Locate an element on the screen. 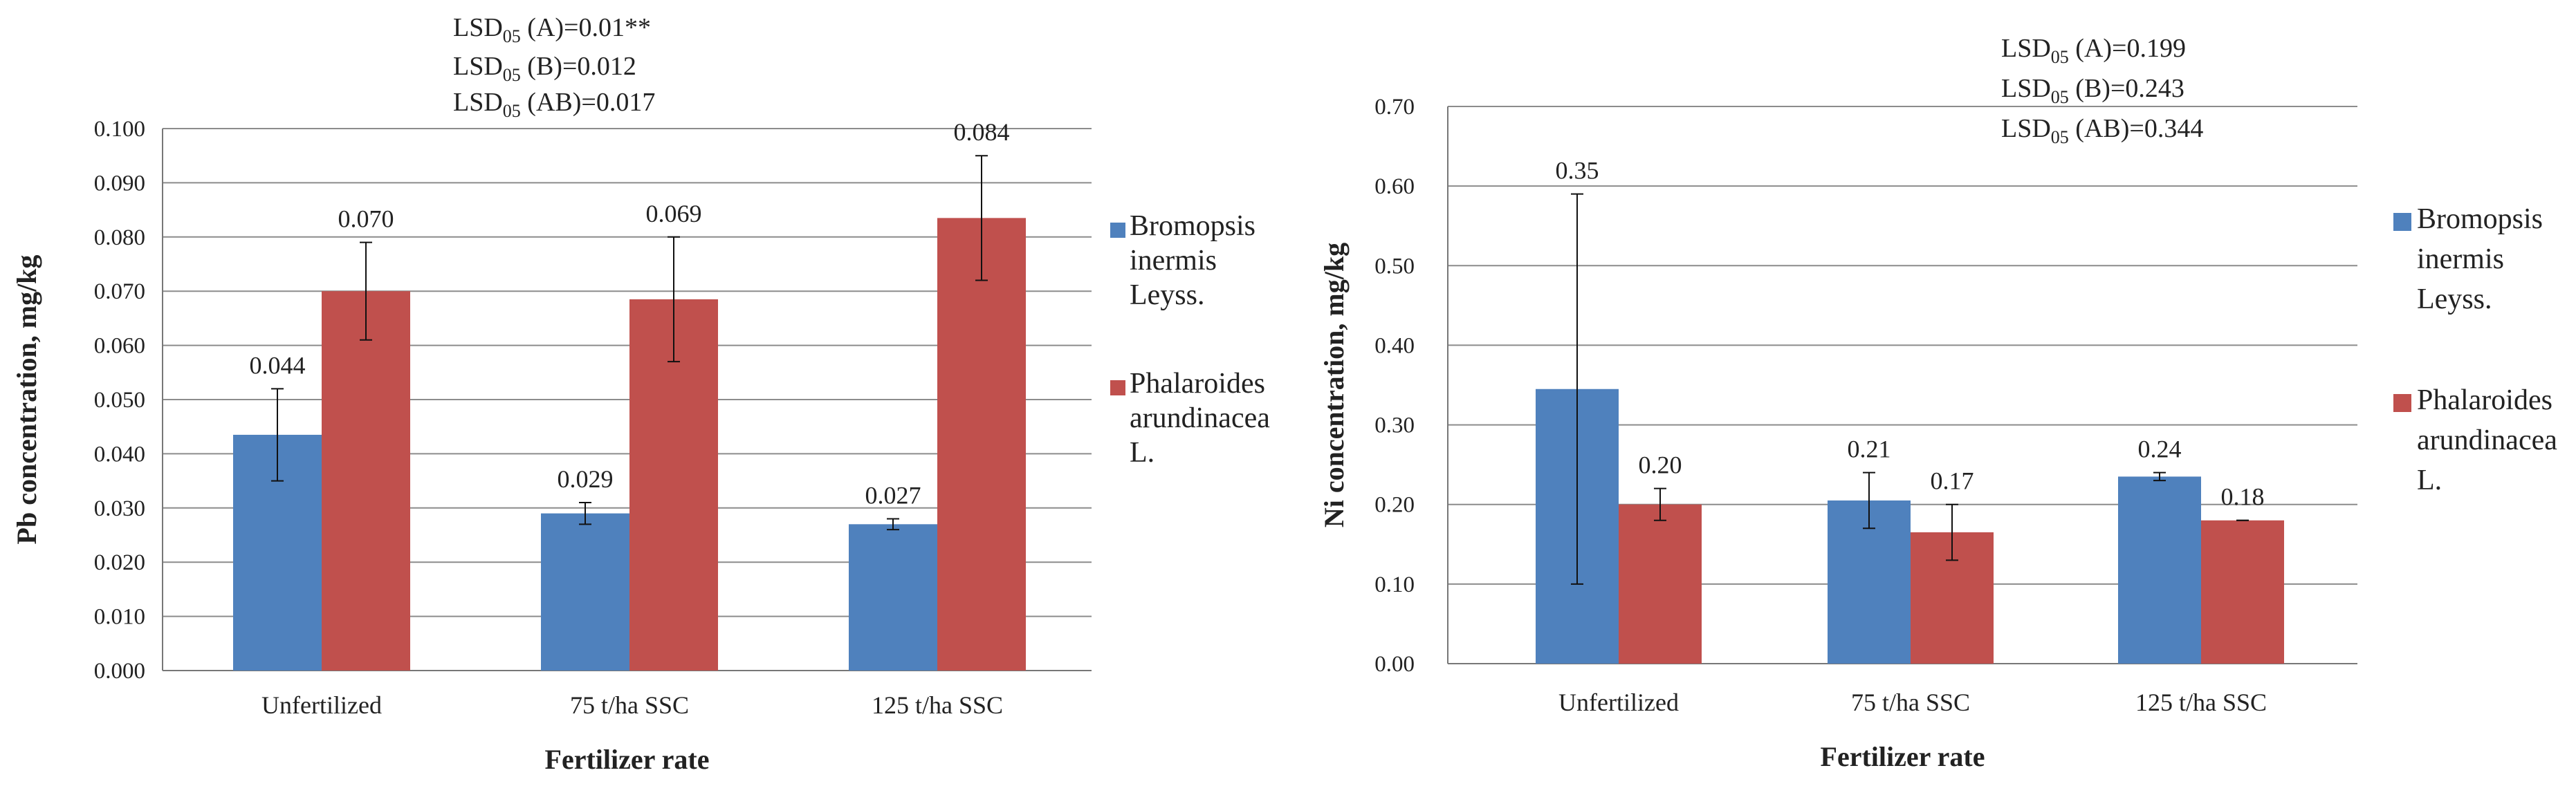  lsd-value: (A)=0.01** is located at coordinates (586, 27).